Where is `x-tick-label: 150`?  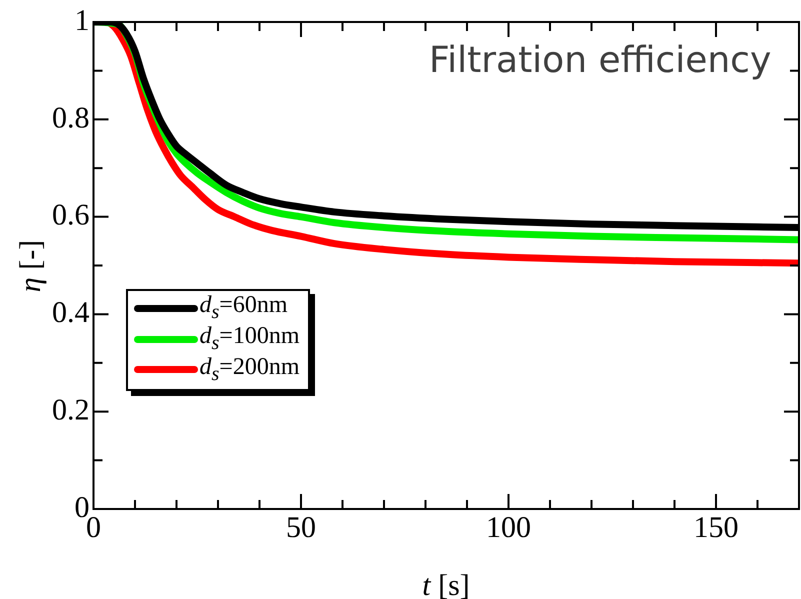
x-tick-label: 150 is located at coordinates (716, 527).